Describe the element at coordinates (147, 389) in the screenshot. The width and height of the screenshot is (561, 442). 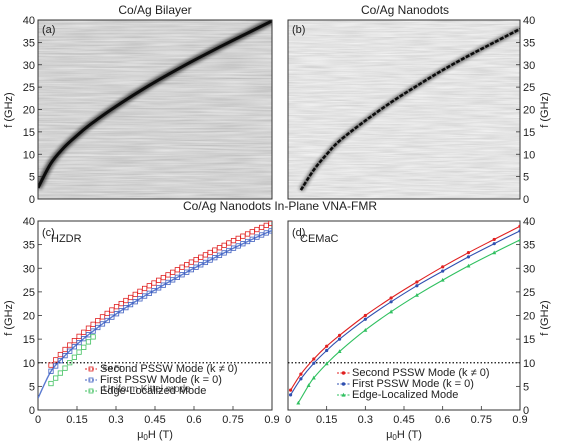
I see `panel-c-legend-overlay-kittel: Uniform Kittel mode` at that location.